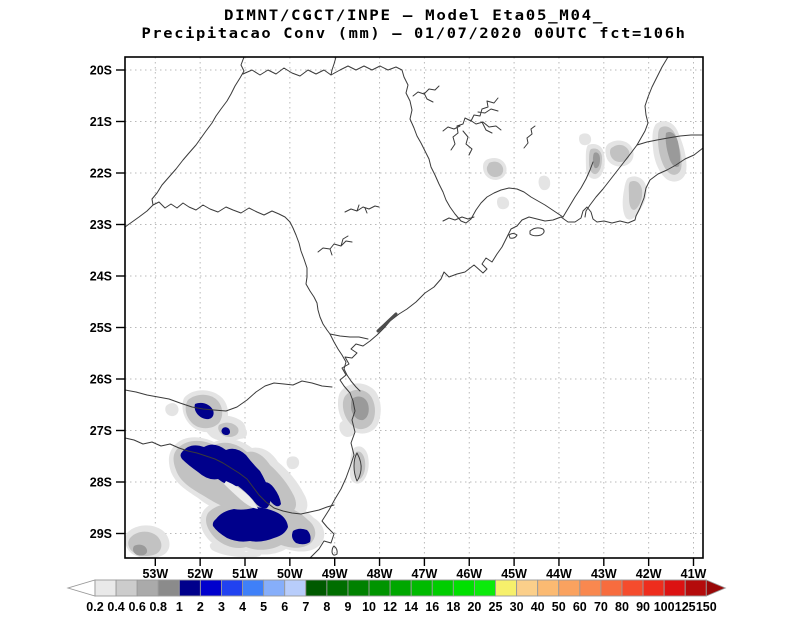 The width and height of the screenshot is (800, 618). Describe the element at coordinates (256, 296) in the screenshot. I see `state-border-sp-pr` at that location.